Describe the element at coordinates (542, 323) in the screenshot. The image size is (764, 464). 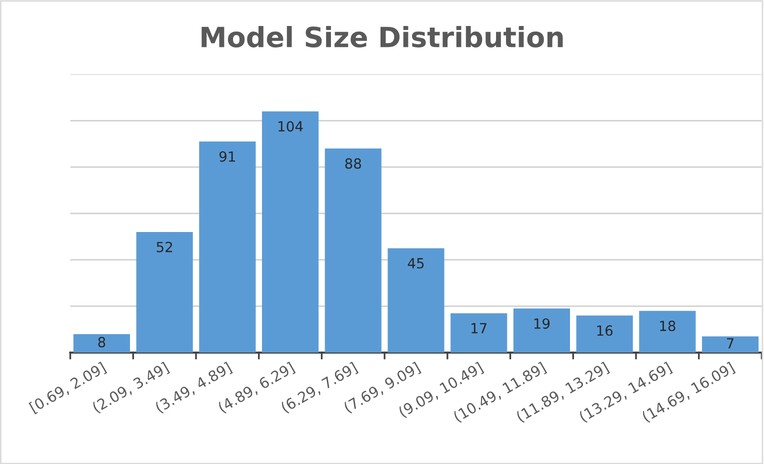
I see `data-label: 19` at that location.